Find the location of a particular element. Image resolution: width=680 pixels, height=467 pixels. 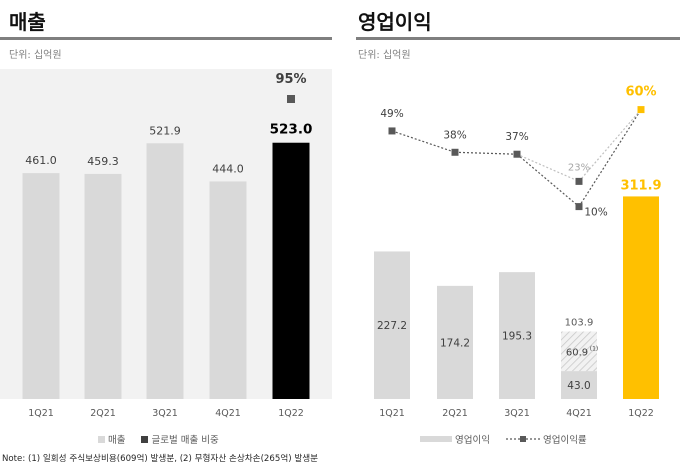

revenue-data-label: 461.0 is located at coordinates (41, 160).